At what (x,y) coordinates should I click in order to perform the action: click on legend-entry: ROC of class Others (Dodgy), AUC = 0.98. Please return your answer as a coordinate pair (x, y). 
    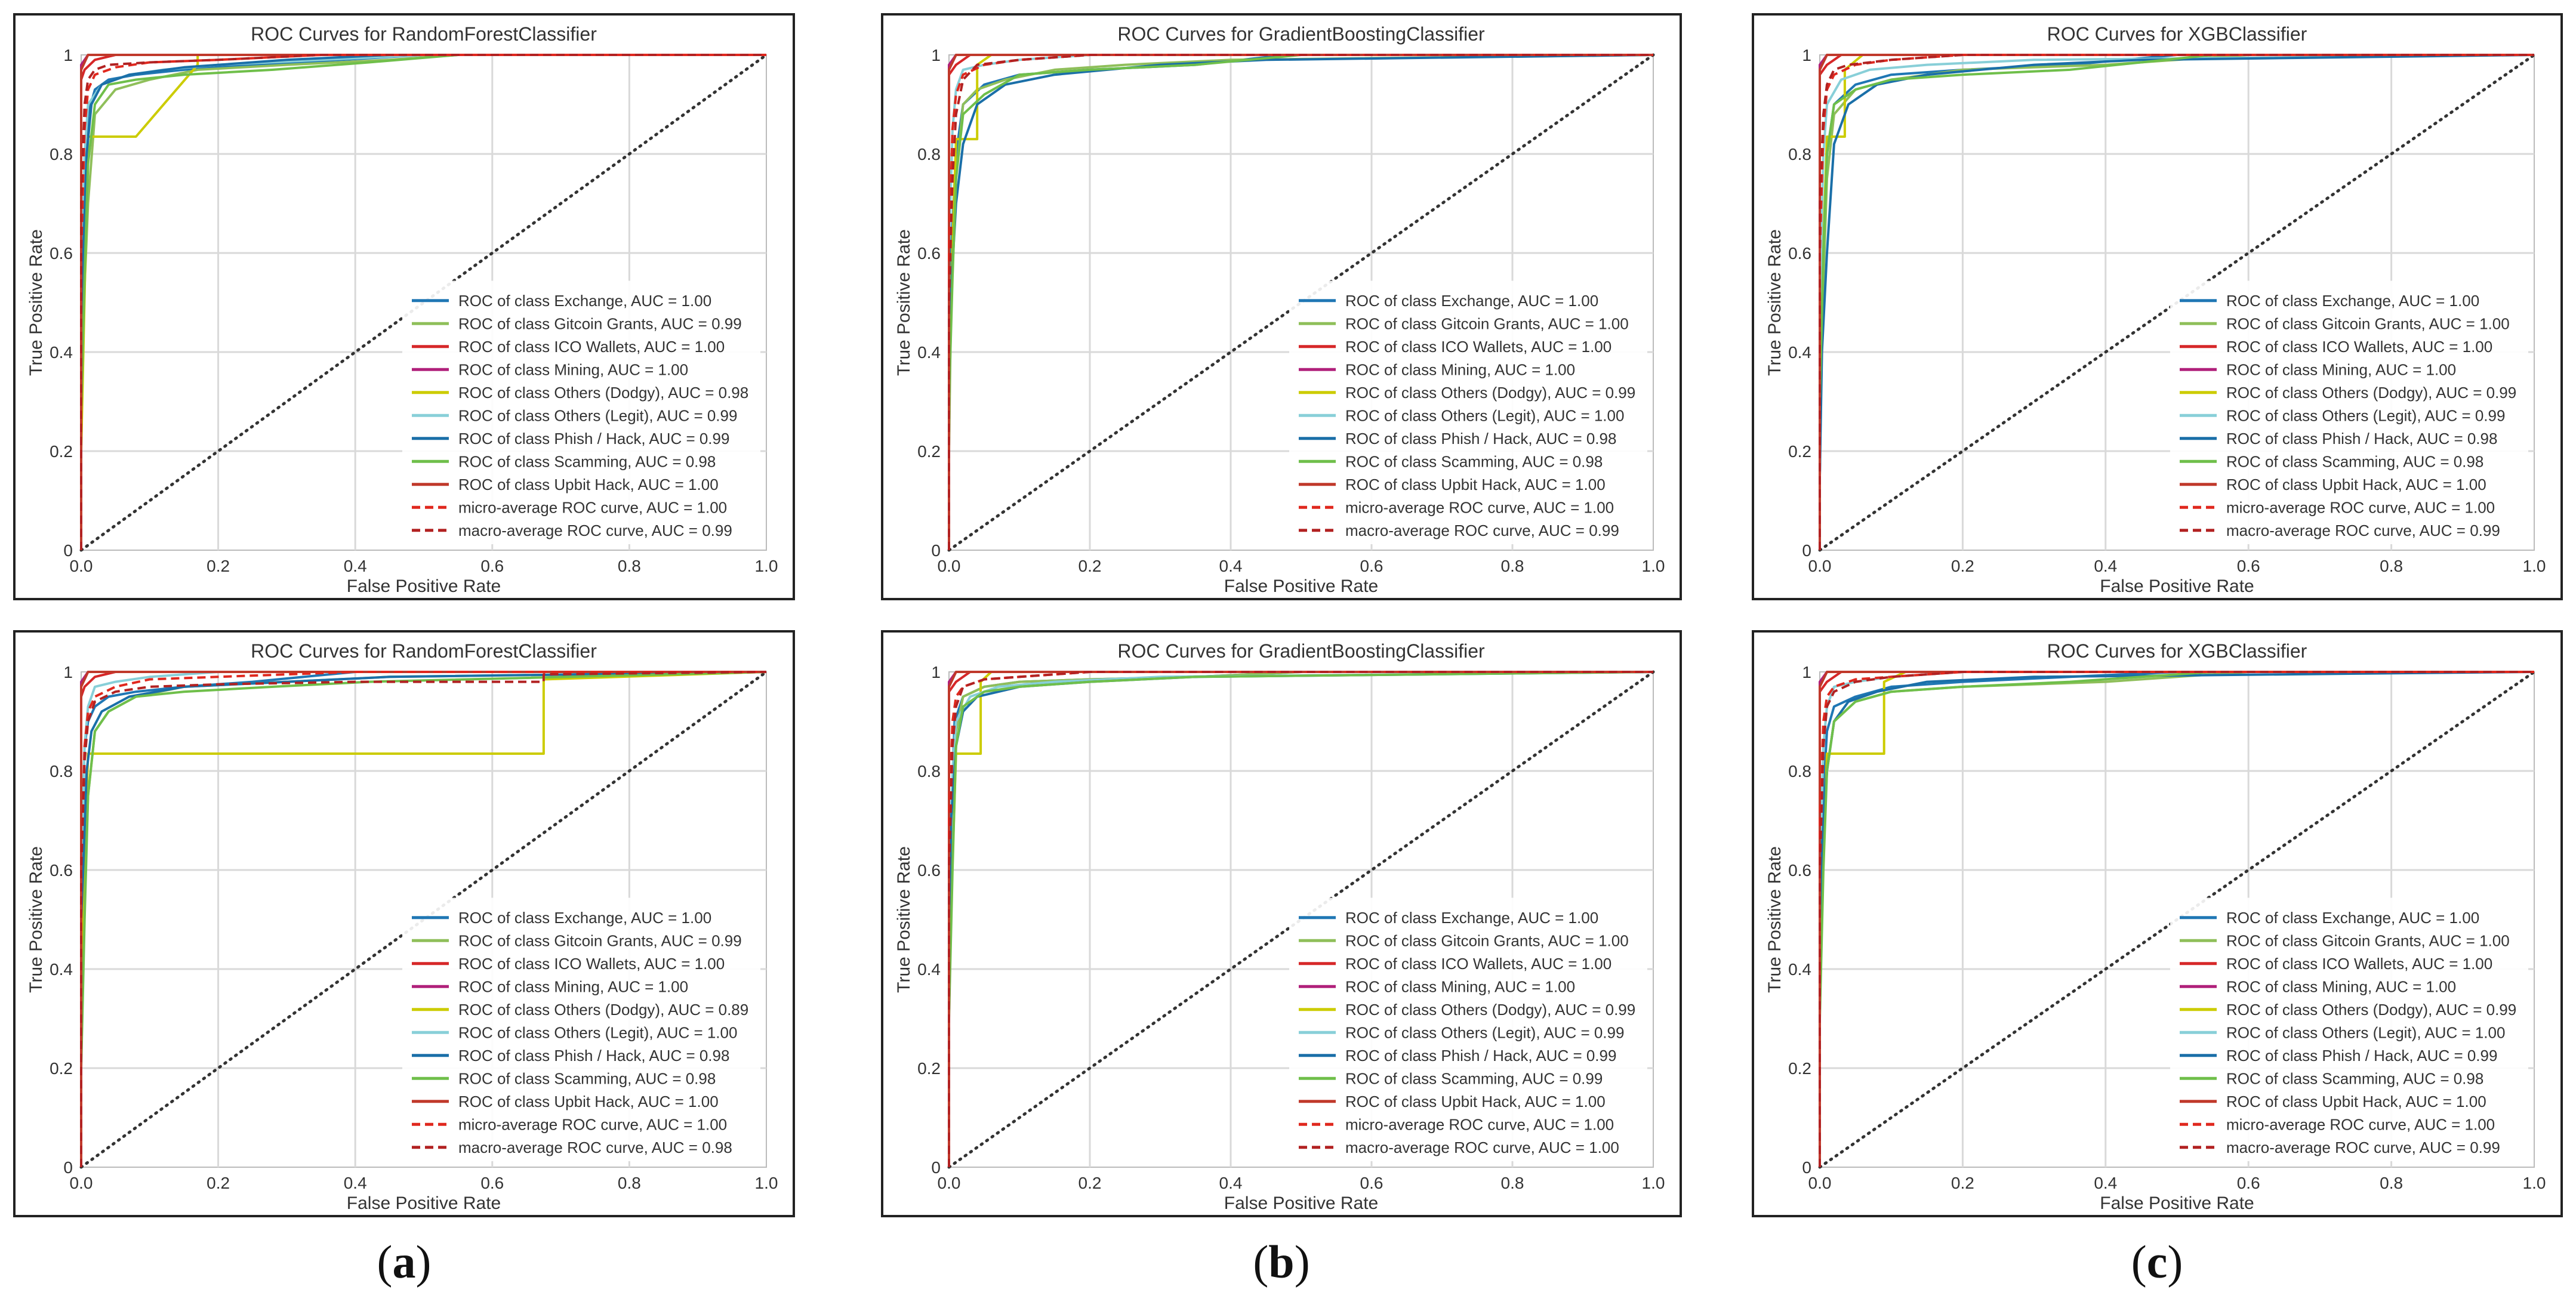
    Looking at the image, I should click on (603, 393).